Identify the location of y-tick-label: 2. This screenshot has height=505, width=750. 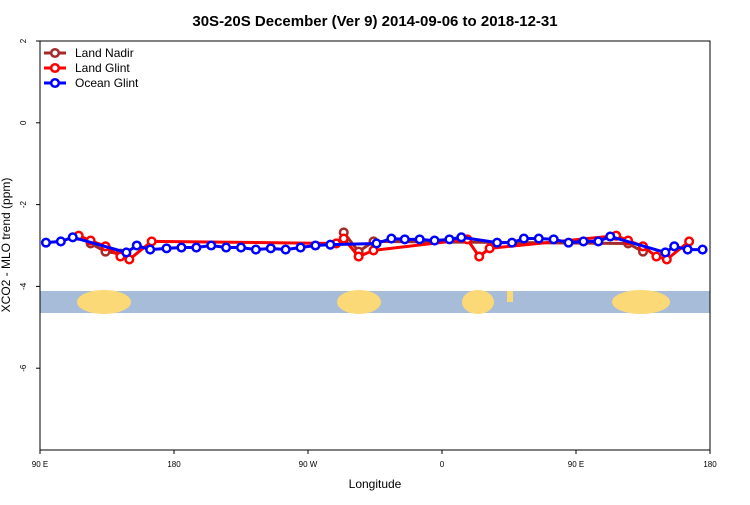
(23, 40).